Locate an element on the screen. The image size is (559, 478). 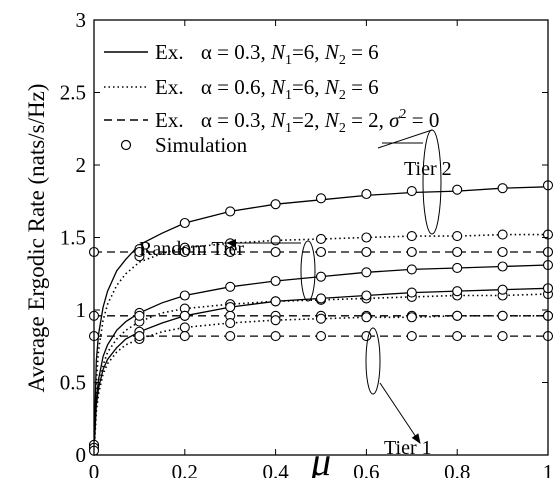
legend-entry-3: Ex. α = 0.3, N1=2, N2 = 2, σ2 = 0 is located at coordinates (297, 121).